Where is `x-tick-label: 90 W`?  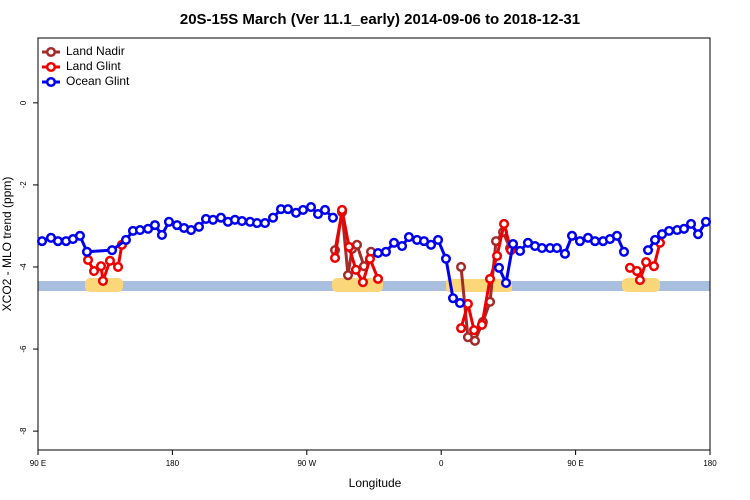
x-tick-label: 90 W is located at coordinates (306, 463).